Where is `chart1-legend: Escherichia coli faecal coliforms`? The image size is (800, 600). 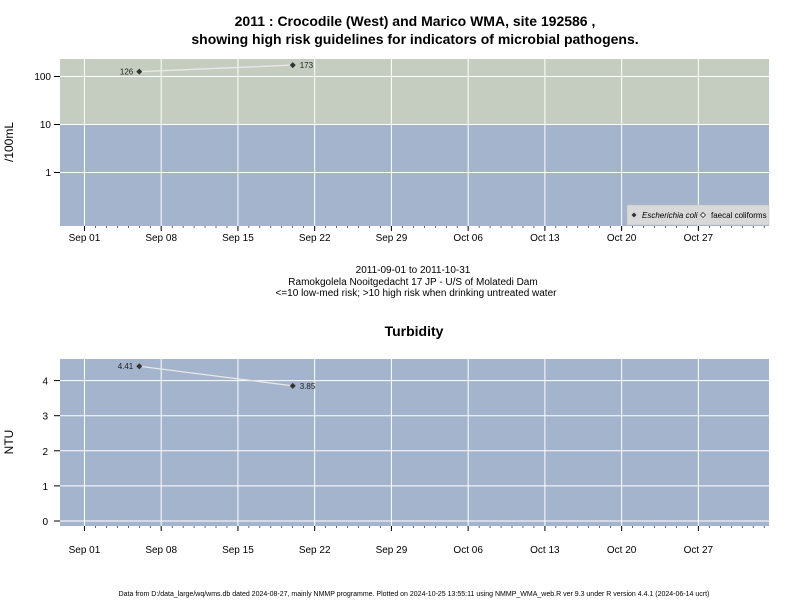
chart1-legend: Escherichia coli faecal coliforms is located at coordinates (698, 215).